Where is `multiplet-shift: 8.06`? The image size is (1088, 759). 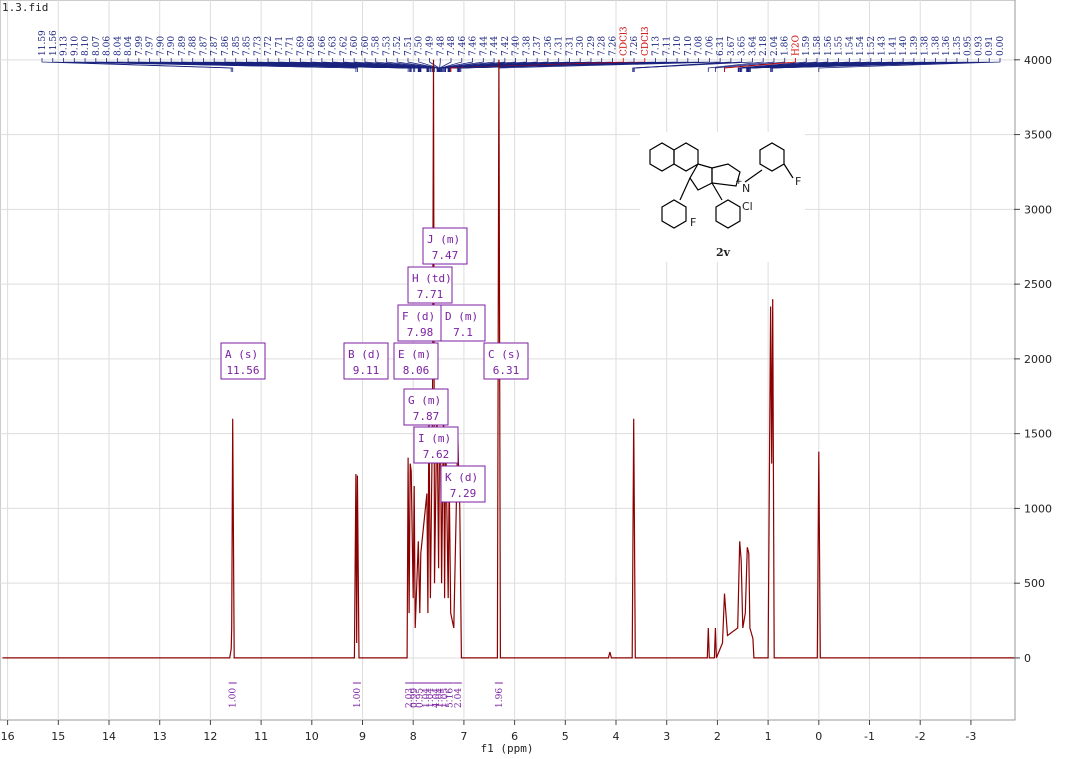
multiplet-shift: 8.06 is located at coordinates (416, 370).